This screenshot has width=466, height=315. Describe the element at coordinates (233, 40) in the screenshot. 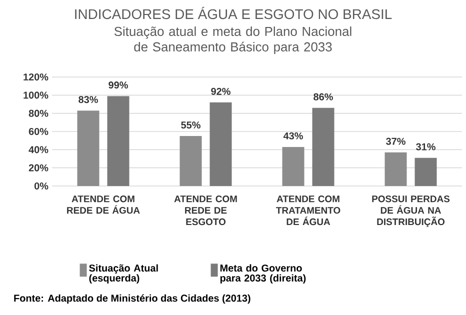

I see `chart-subtitle: Situação atual e meta do Plano Nacional de Saneamento Básico para 2033` at that location.